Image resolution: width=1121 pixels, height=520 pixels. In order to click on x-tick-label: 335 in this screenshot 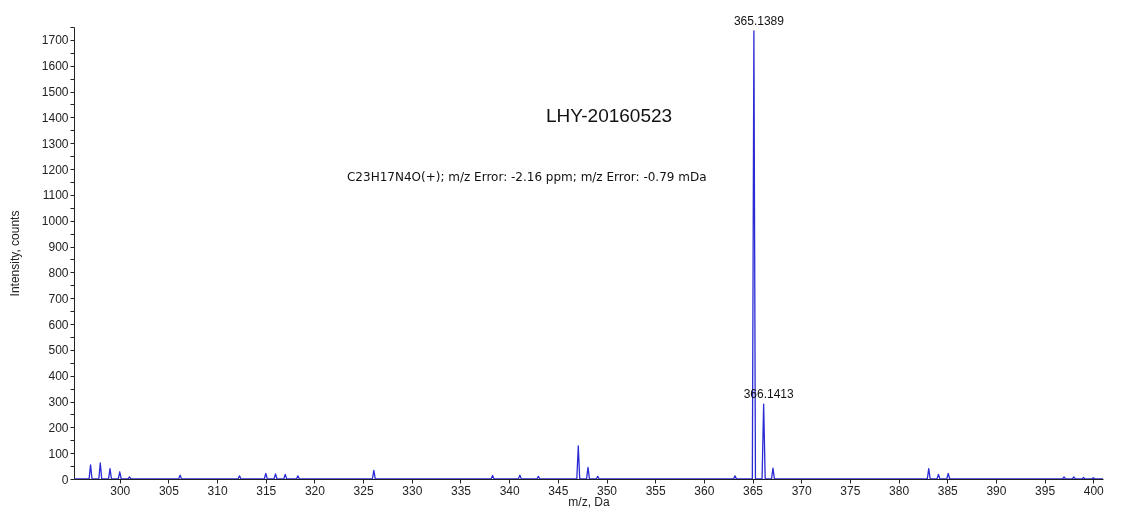, I will do `click(461, 490)`.